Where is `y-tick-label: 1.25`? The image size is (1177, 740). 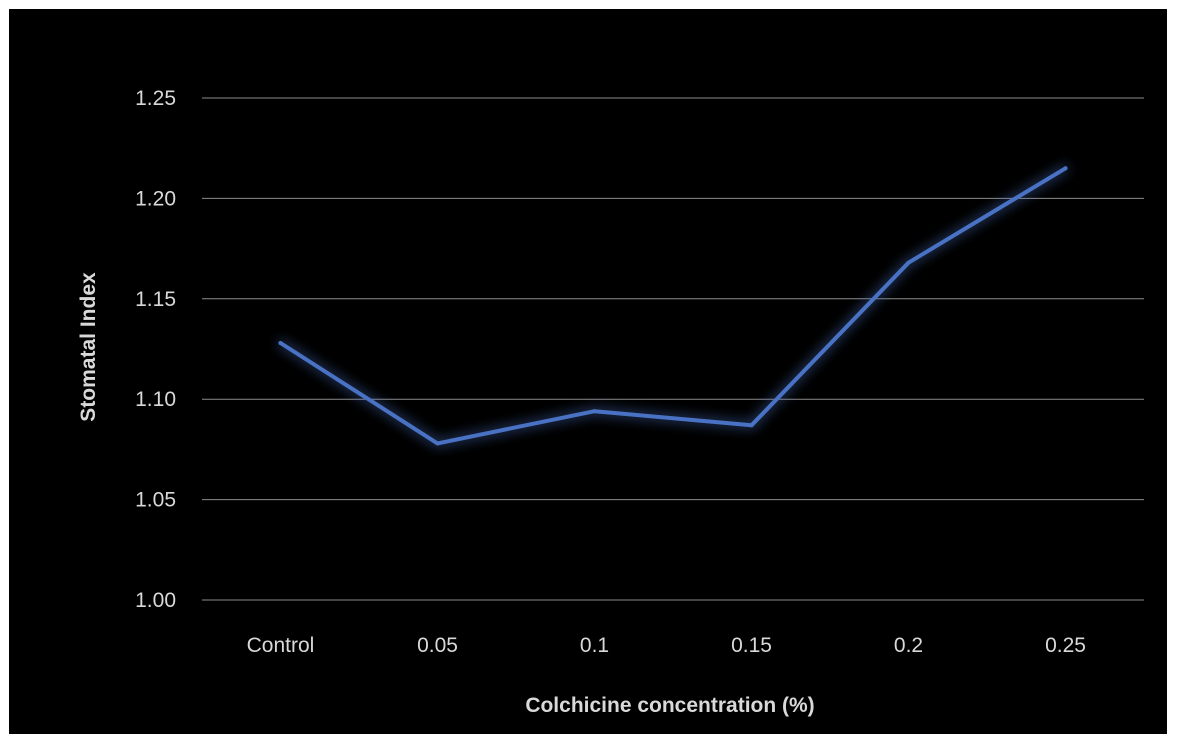
y-tick-label: 1.25 is located at coordinates (155, 98).